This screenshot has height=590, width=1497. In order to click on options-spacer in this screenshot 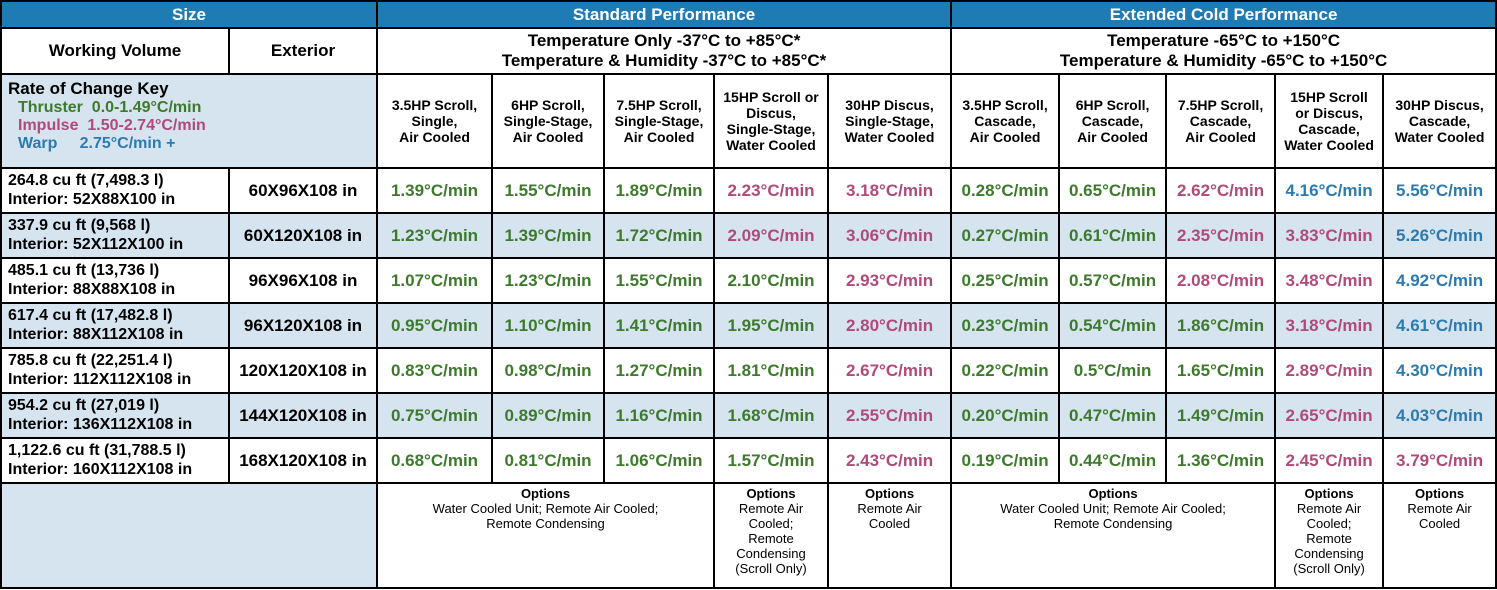, I will do `click(189, 535)`.